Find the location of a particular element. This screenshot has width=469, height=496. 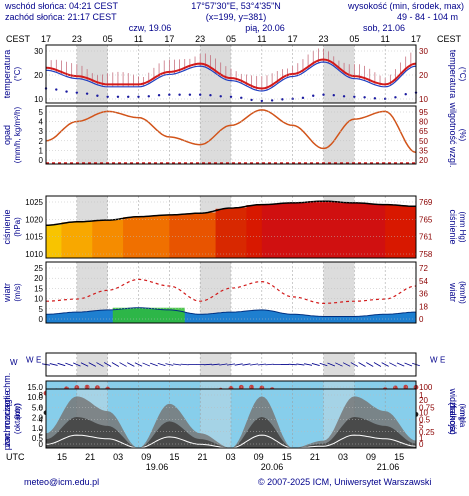

temperature-panel-ylabel-left: temperatura is located at coordinates (7, 74).